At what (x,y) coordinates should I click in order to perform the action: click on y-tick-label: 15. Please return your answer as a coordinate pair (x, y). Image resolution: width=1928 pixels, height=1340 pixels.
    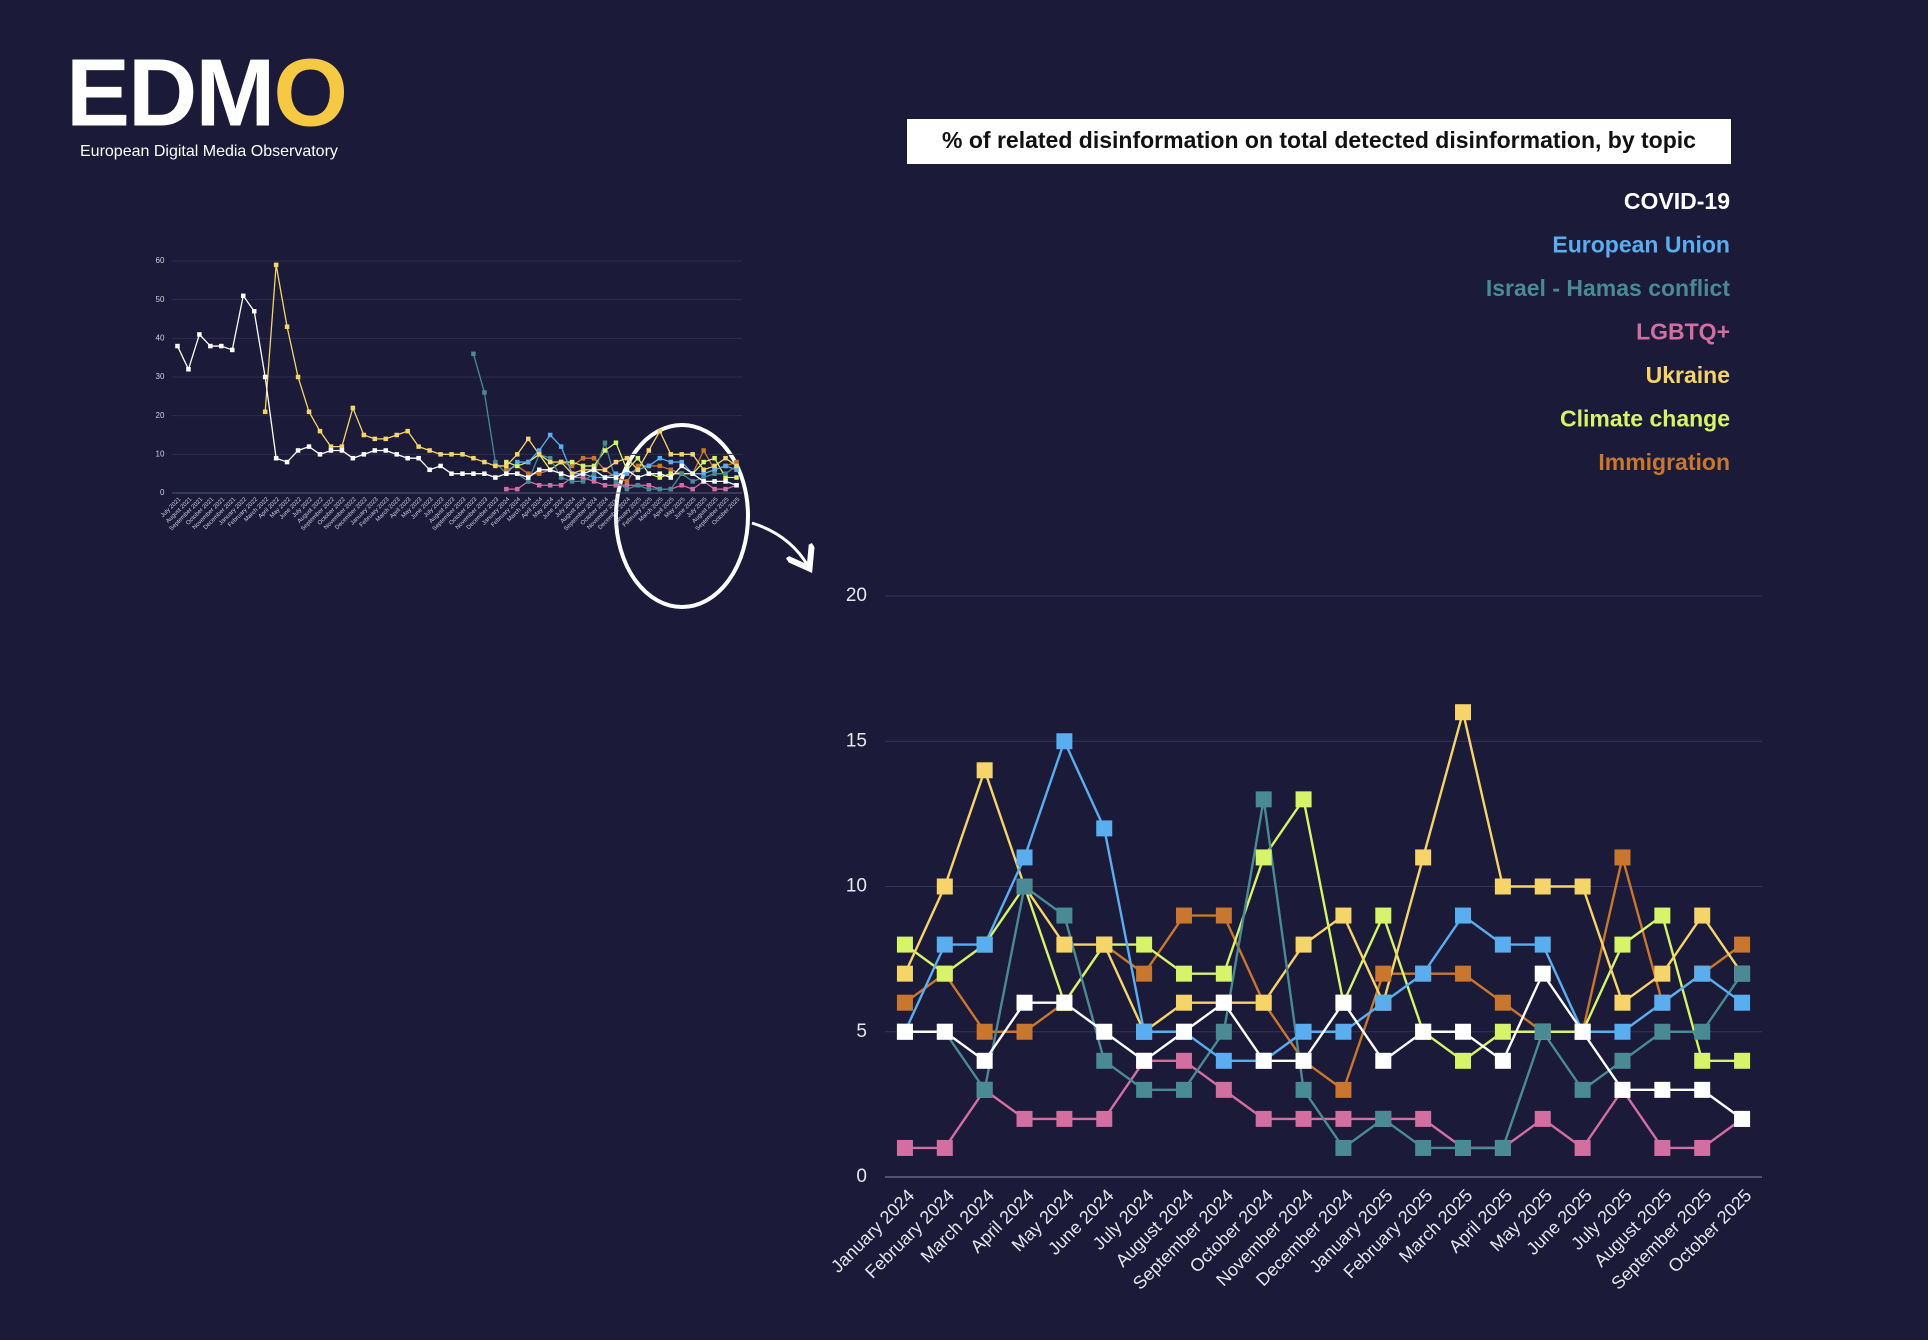
    Looking at the image, I should click on (856, 740).